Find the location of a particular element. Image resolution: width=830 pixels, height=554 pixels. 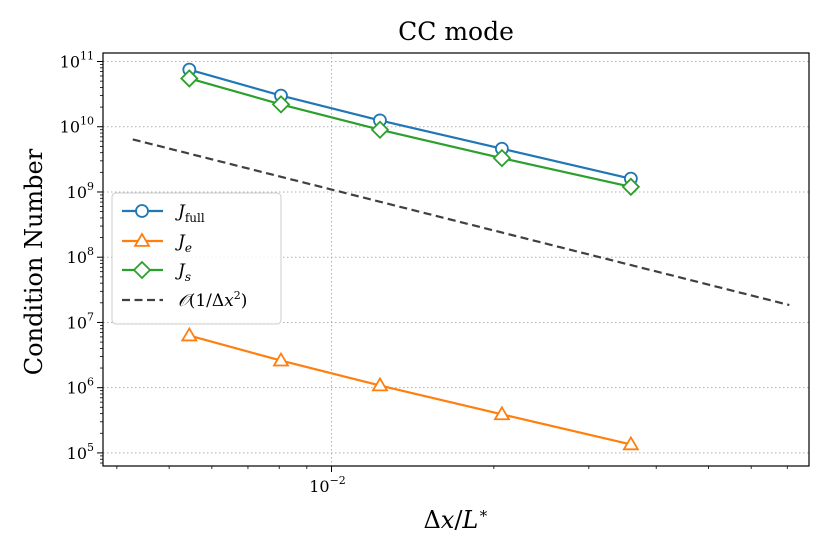

svg-text: Δx/L∗ is located at coordinates (455, 519).